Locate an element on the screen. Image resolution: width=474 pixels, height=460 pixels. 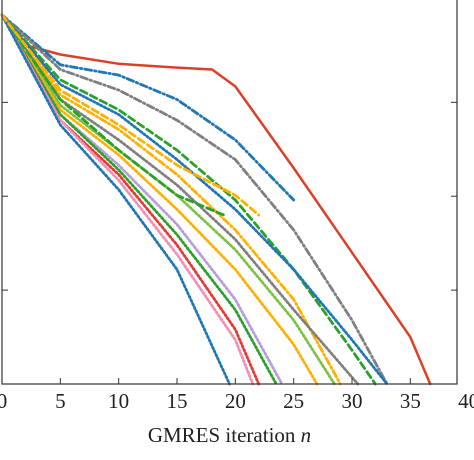
x-tick-label: 5 is located at coordinates (60, 401).